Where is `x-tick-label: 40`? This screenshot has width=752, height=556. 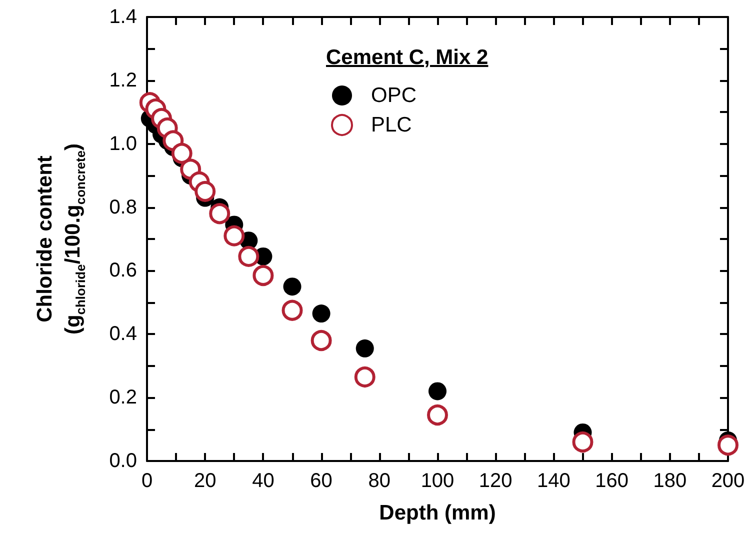 x-tick-label: 40 is located at coordinates (263, 481).